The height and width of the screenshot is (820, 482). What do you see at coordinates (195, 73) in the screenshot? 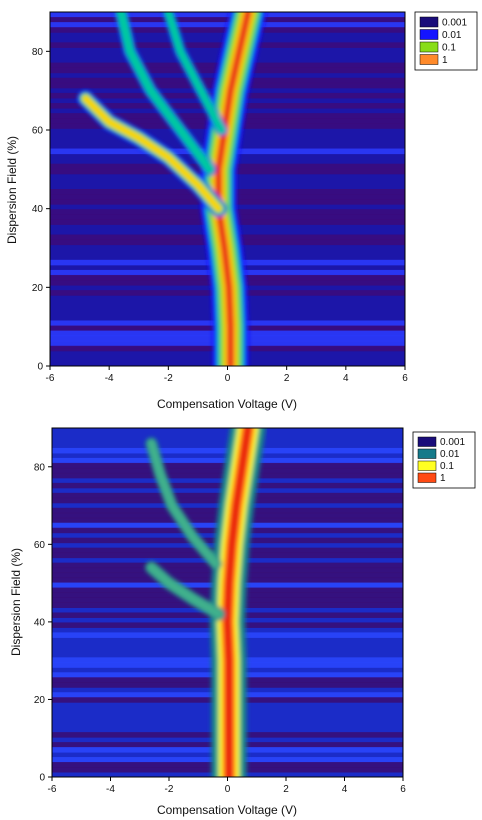
I see `ridge-branch-c-band` at bounding box center [195, 73].